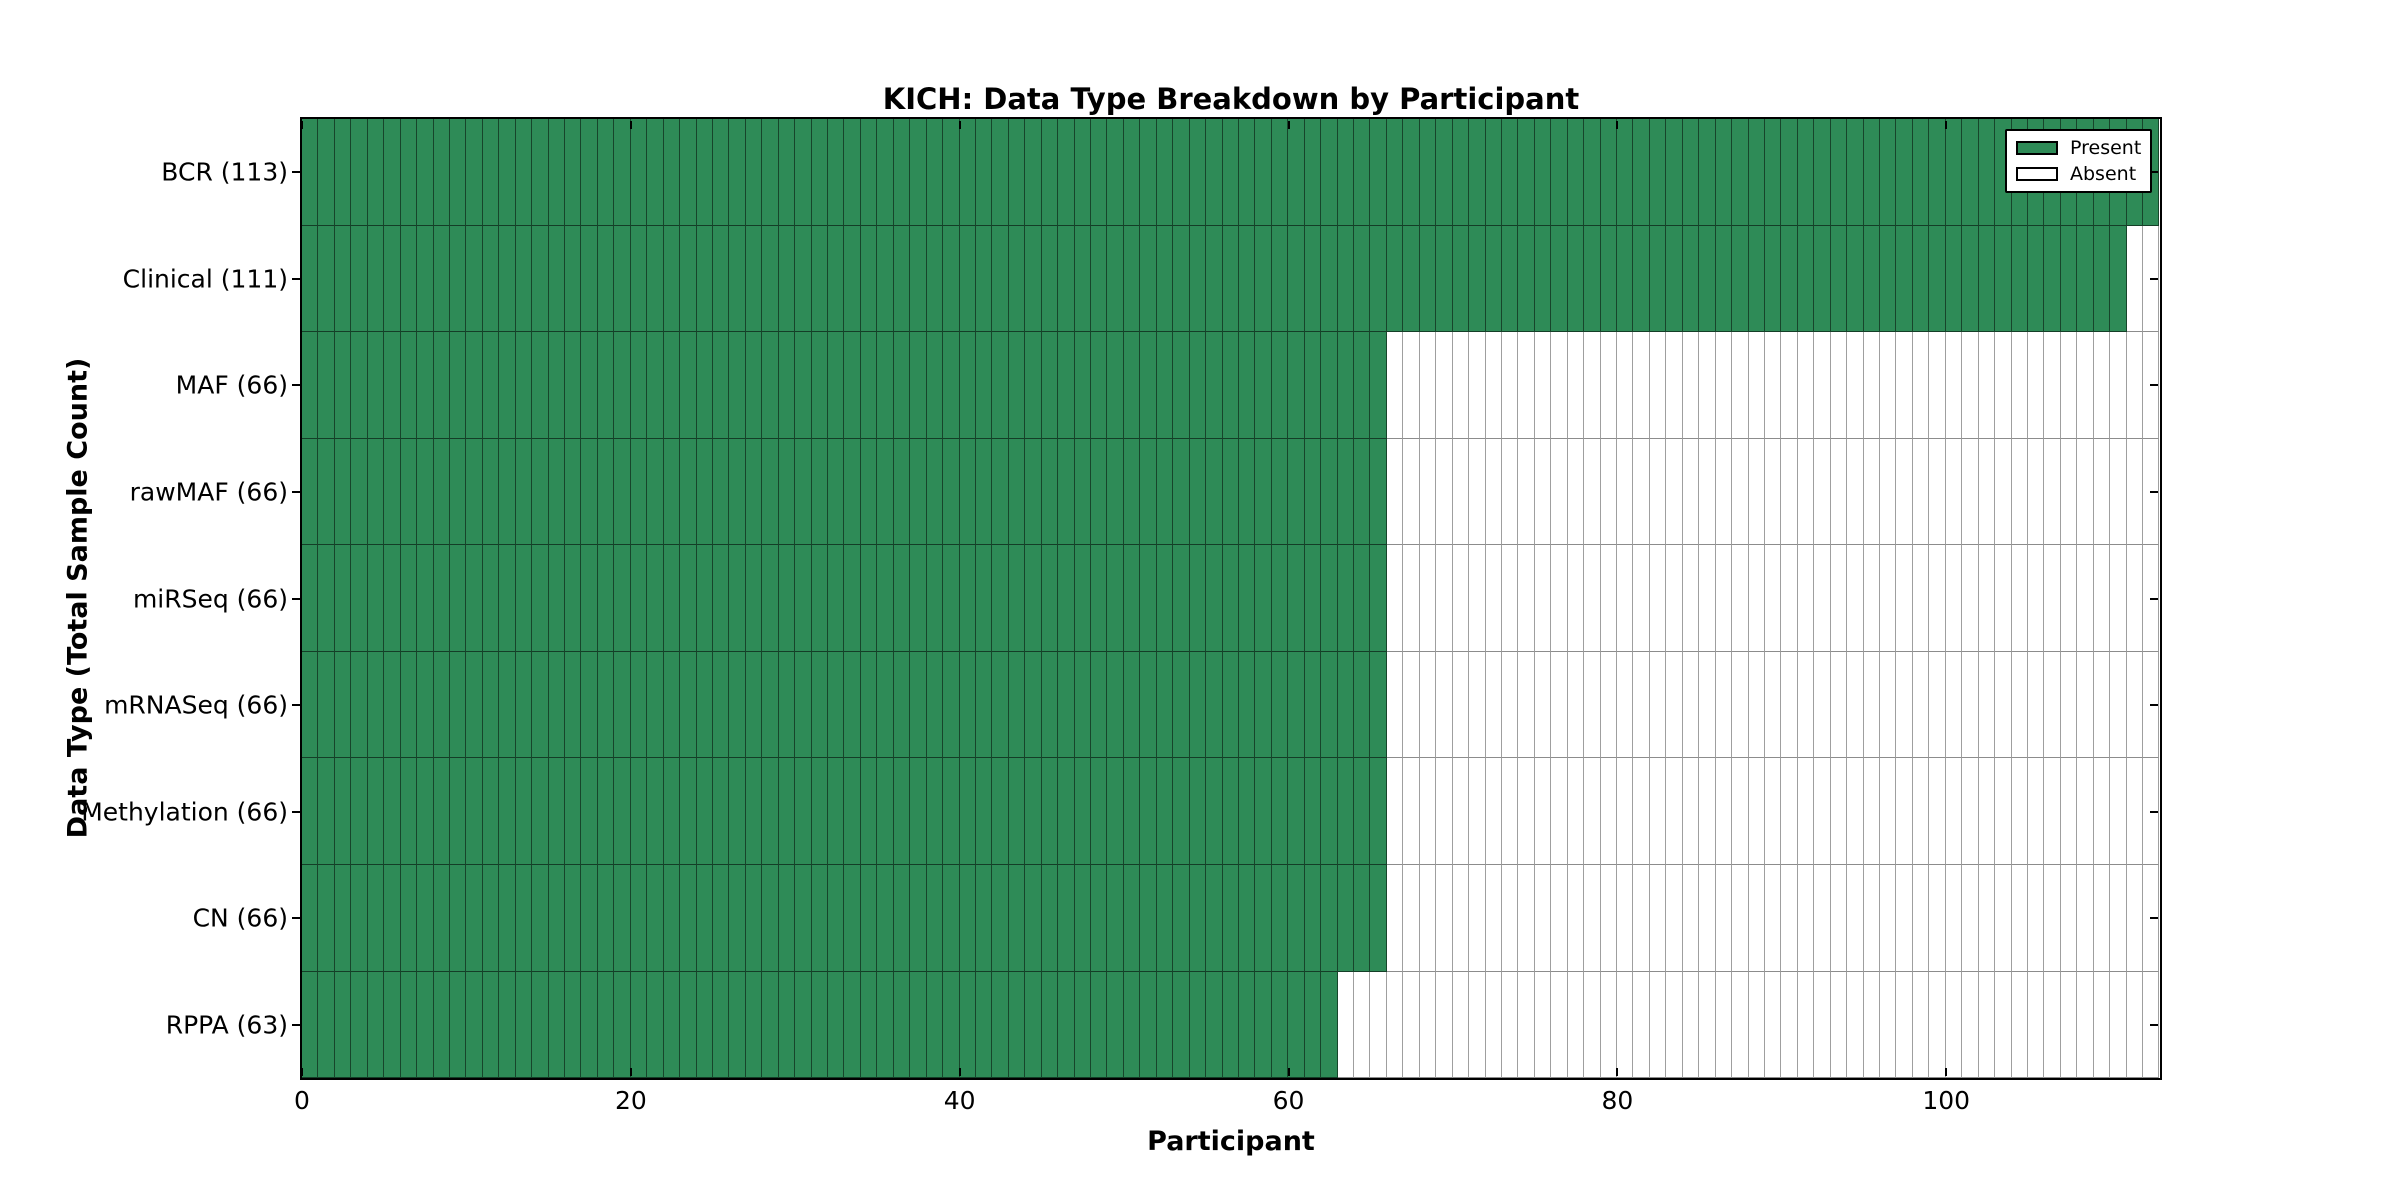 The height and width of the screenshot is (1200, 2400). Describe the element at coordinates (196, 705) in the screenshot. I see `y-tick-label: mRNASeq (66)` at that location.